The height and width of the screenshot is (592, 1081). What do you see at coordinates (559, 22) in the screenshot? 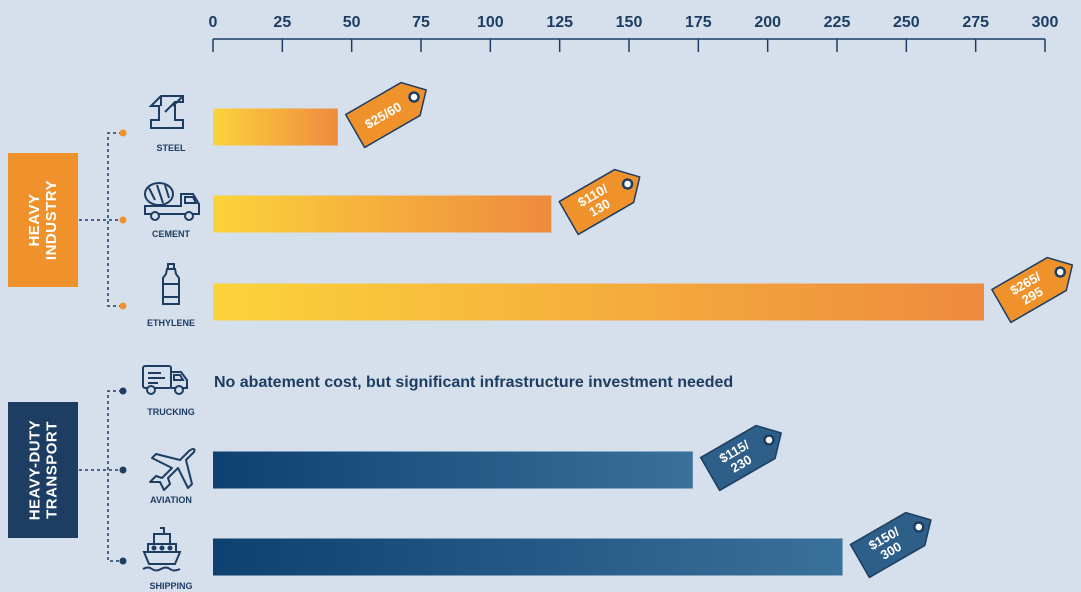
I see `x-tick-label: 125` at bounding box center [559, 22].